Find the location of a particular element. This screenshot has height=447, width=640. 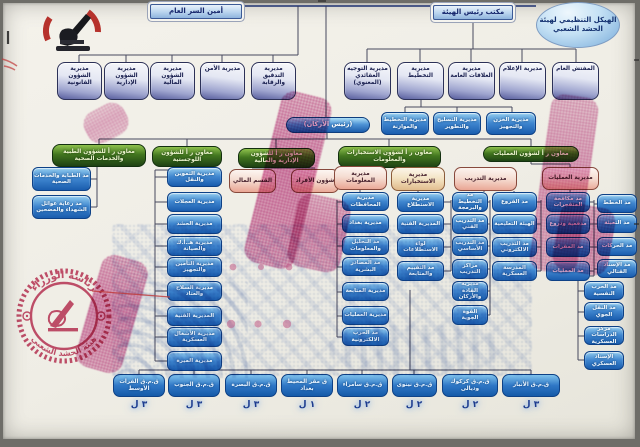

org-node-label: ق.م.ق كركوك وديالى is located at coordinates (470, 385).